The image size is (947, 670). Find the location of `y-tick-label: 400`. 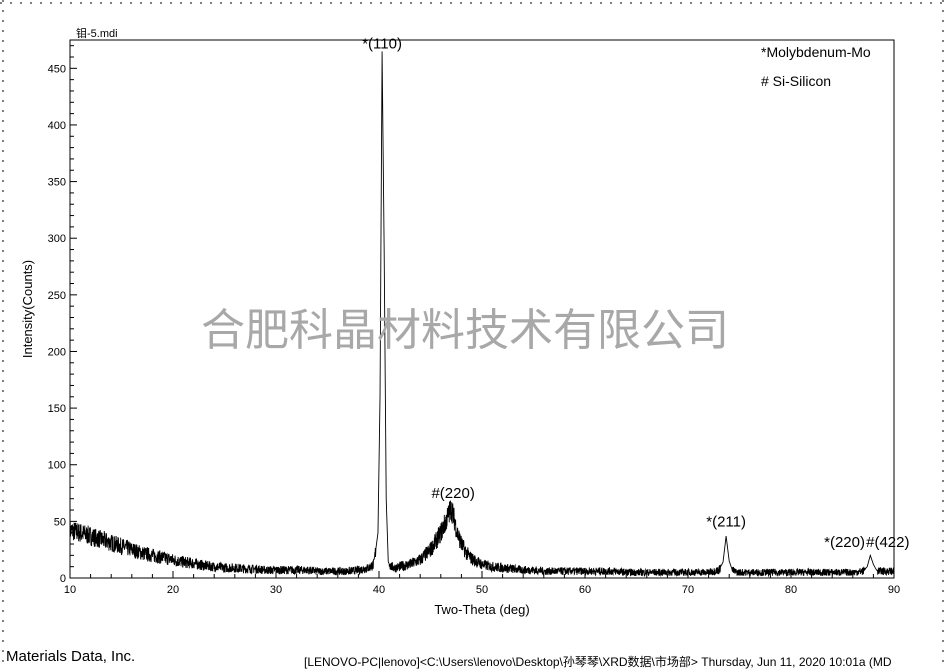

y-tick-label: 400 is located at coordinates (57, 126).